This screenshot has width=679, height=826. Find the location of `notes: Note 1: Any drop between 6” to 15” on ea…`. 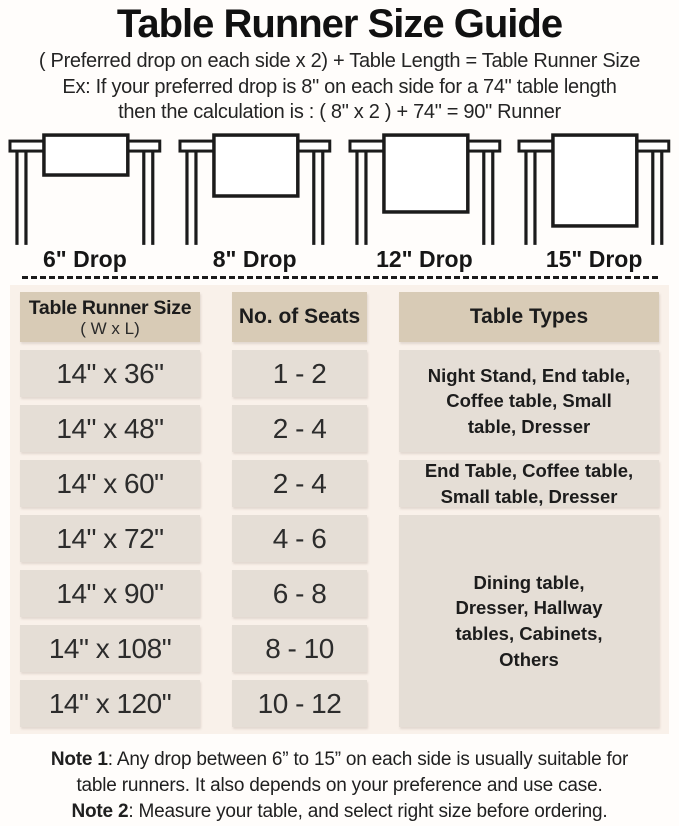

notes: Note 1: Any drop between 6” to 15” on ea… is located at coordinates (339, 786).